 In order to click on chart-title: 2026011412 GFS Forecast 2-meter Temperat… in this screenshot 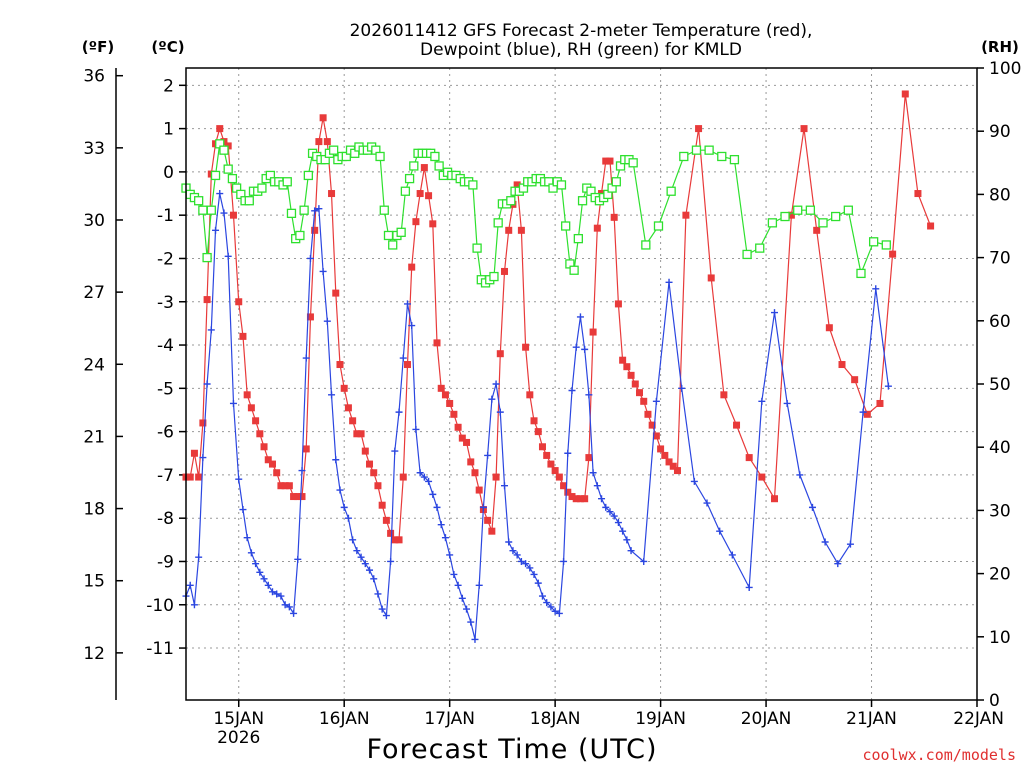, I will do `click(581, 31)`.